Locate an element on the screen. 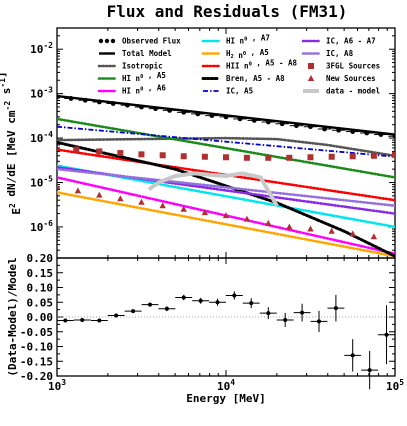 Image resolution: width=407 pixels, height=426 pixels. legend-item-isotropic: Isotropic is located at coordinates (130, 66).